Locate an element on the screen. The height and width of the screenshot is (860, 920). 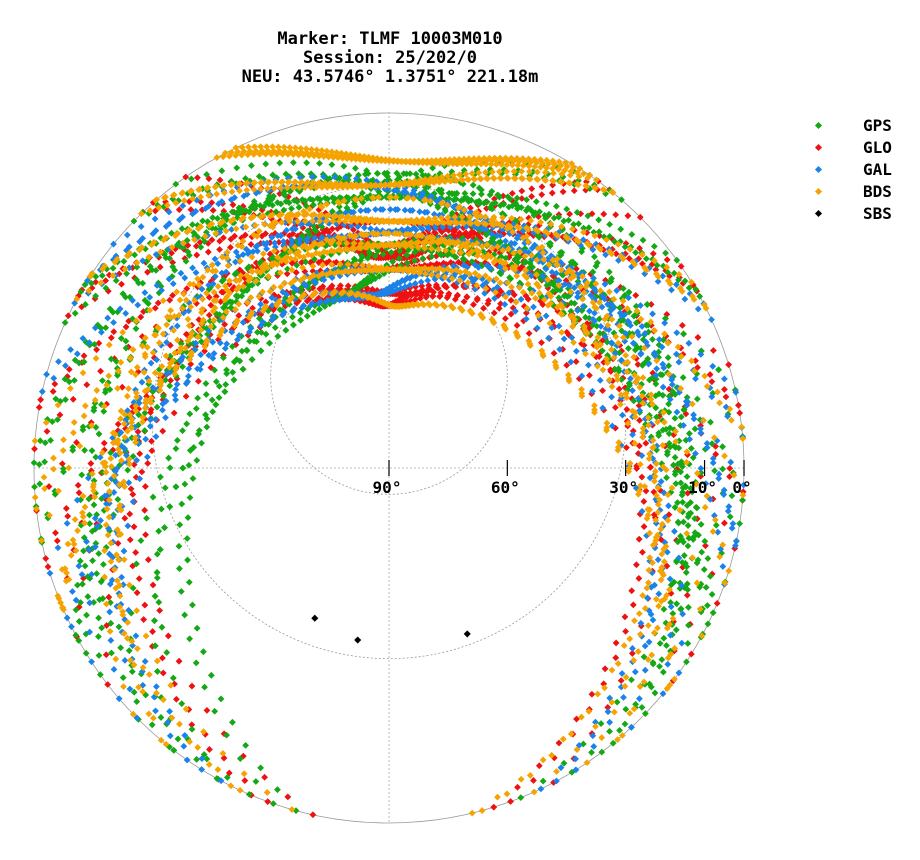
title-marker: Marker: TLMF 10003M010 is located at coordinates (390, 39).